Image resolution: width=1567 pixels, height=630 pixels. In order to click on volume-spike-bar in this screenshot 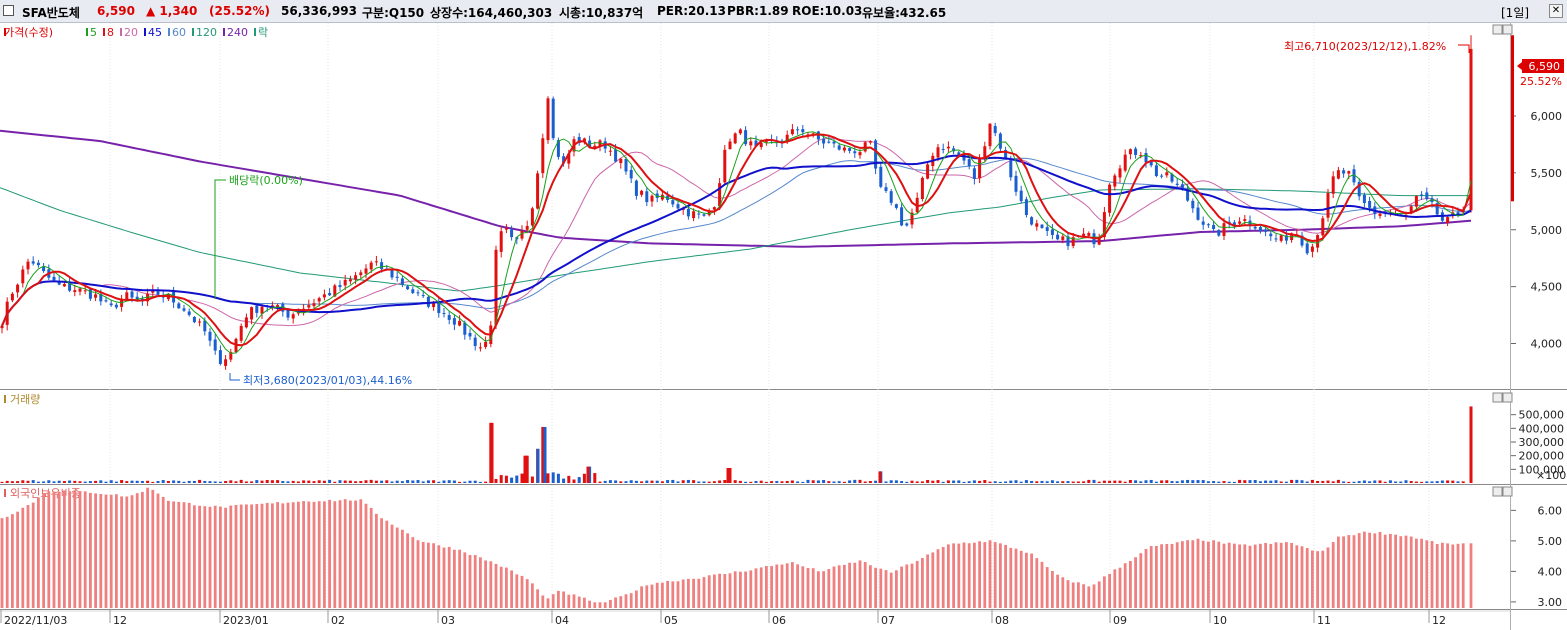, I will do `click(538, 465)`.